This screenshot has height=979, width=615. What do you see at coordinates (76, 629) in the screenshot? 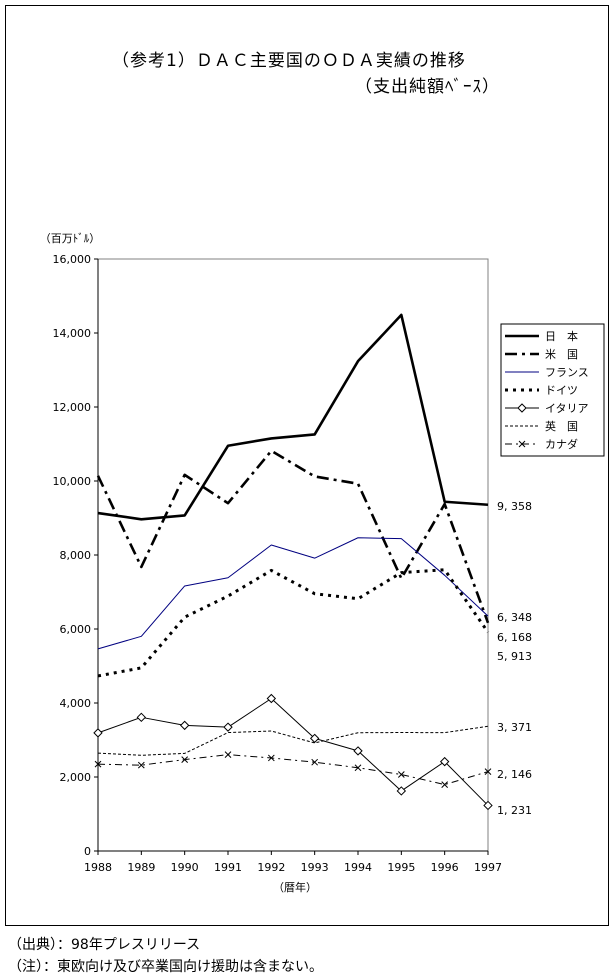
I see `y-tick-label: 6,000` at bounding box center [76, 629].